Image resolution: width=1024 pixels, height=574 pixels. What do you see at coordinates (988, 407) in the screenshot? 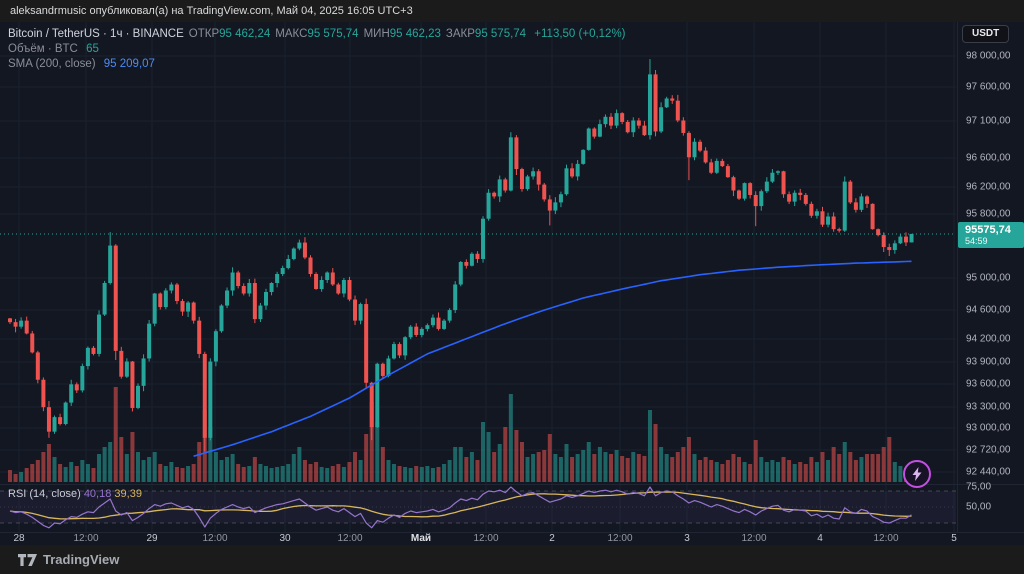
I see `price-tick-label: 93 300,00` at bounding box center [988, 407].